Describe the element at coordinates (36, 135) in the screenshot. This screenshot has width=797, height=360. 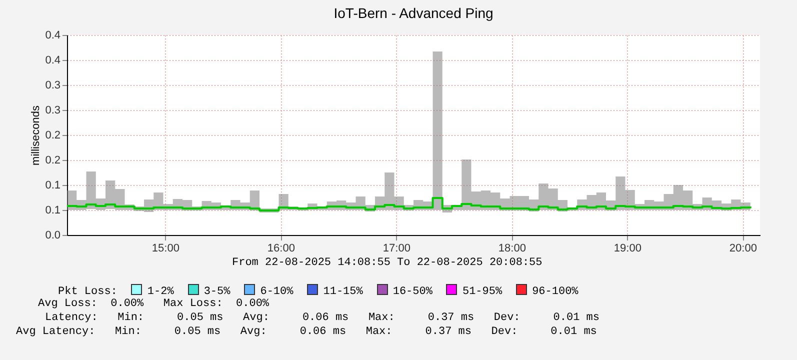
I see `y-axis-title: milliseconds` at that location.